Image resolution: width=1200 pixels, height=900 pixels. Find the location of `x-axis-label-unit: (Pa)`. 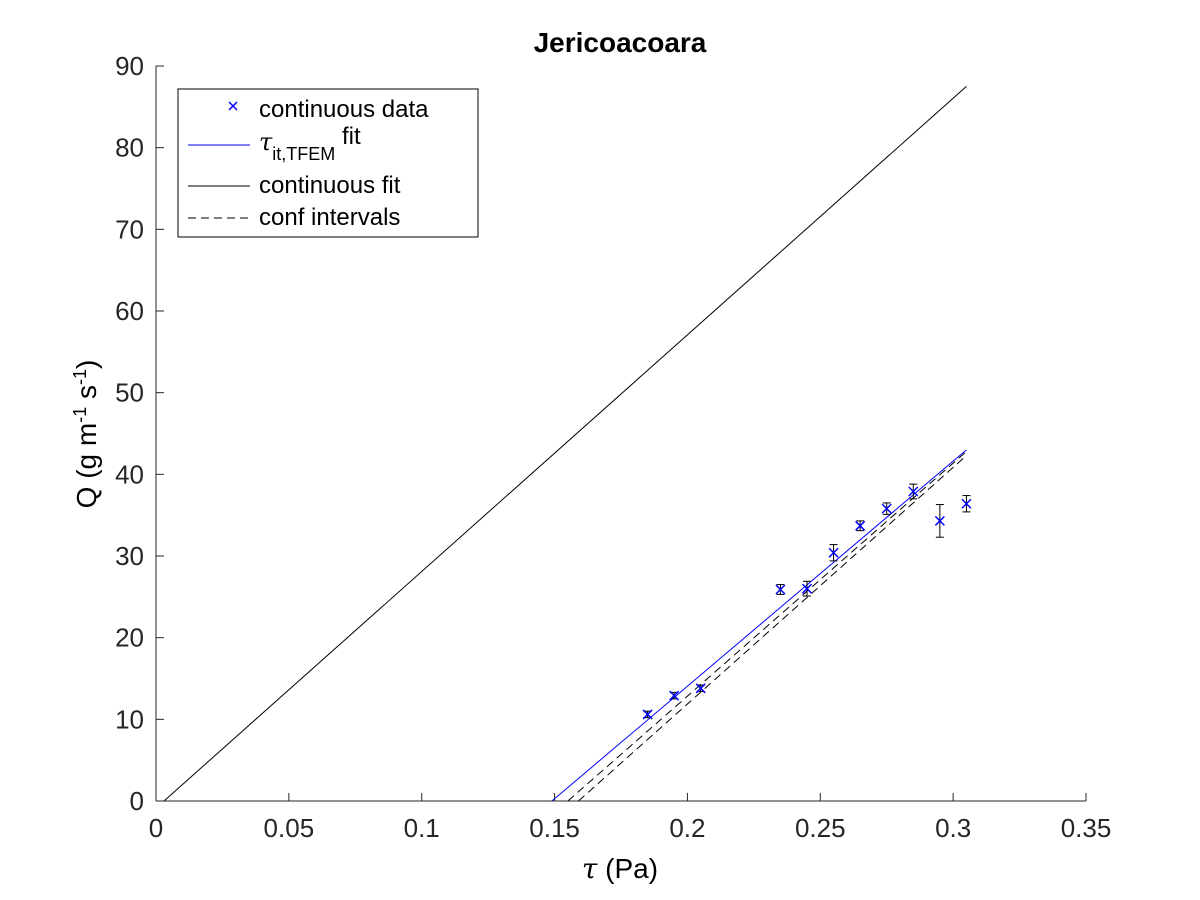

x-axis-label-unit: (Pa) is located at coordinates (627, 868).